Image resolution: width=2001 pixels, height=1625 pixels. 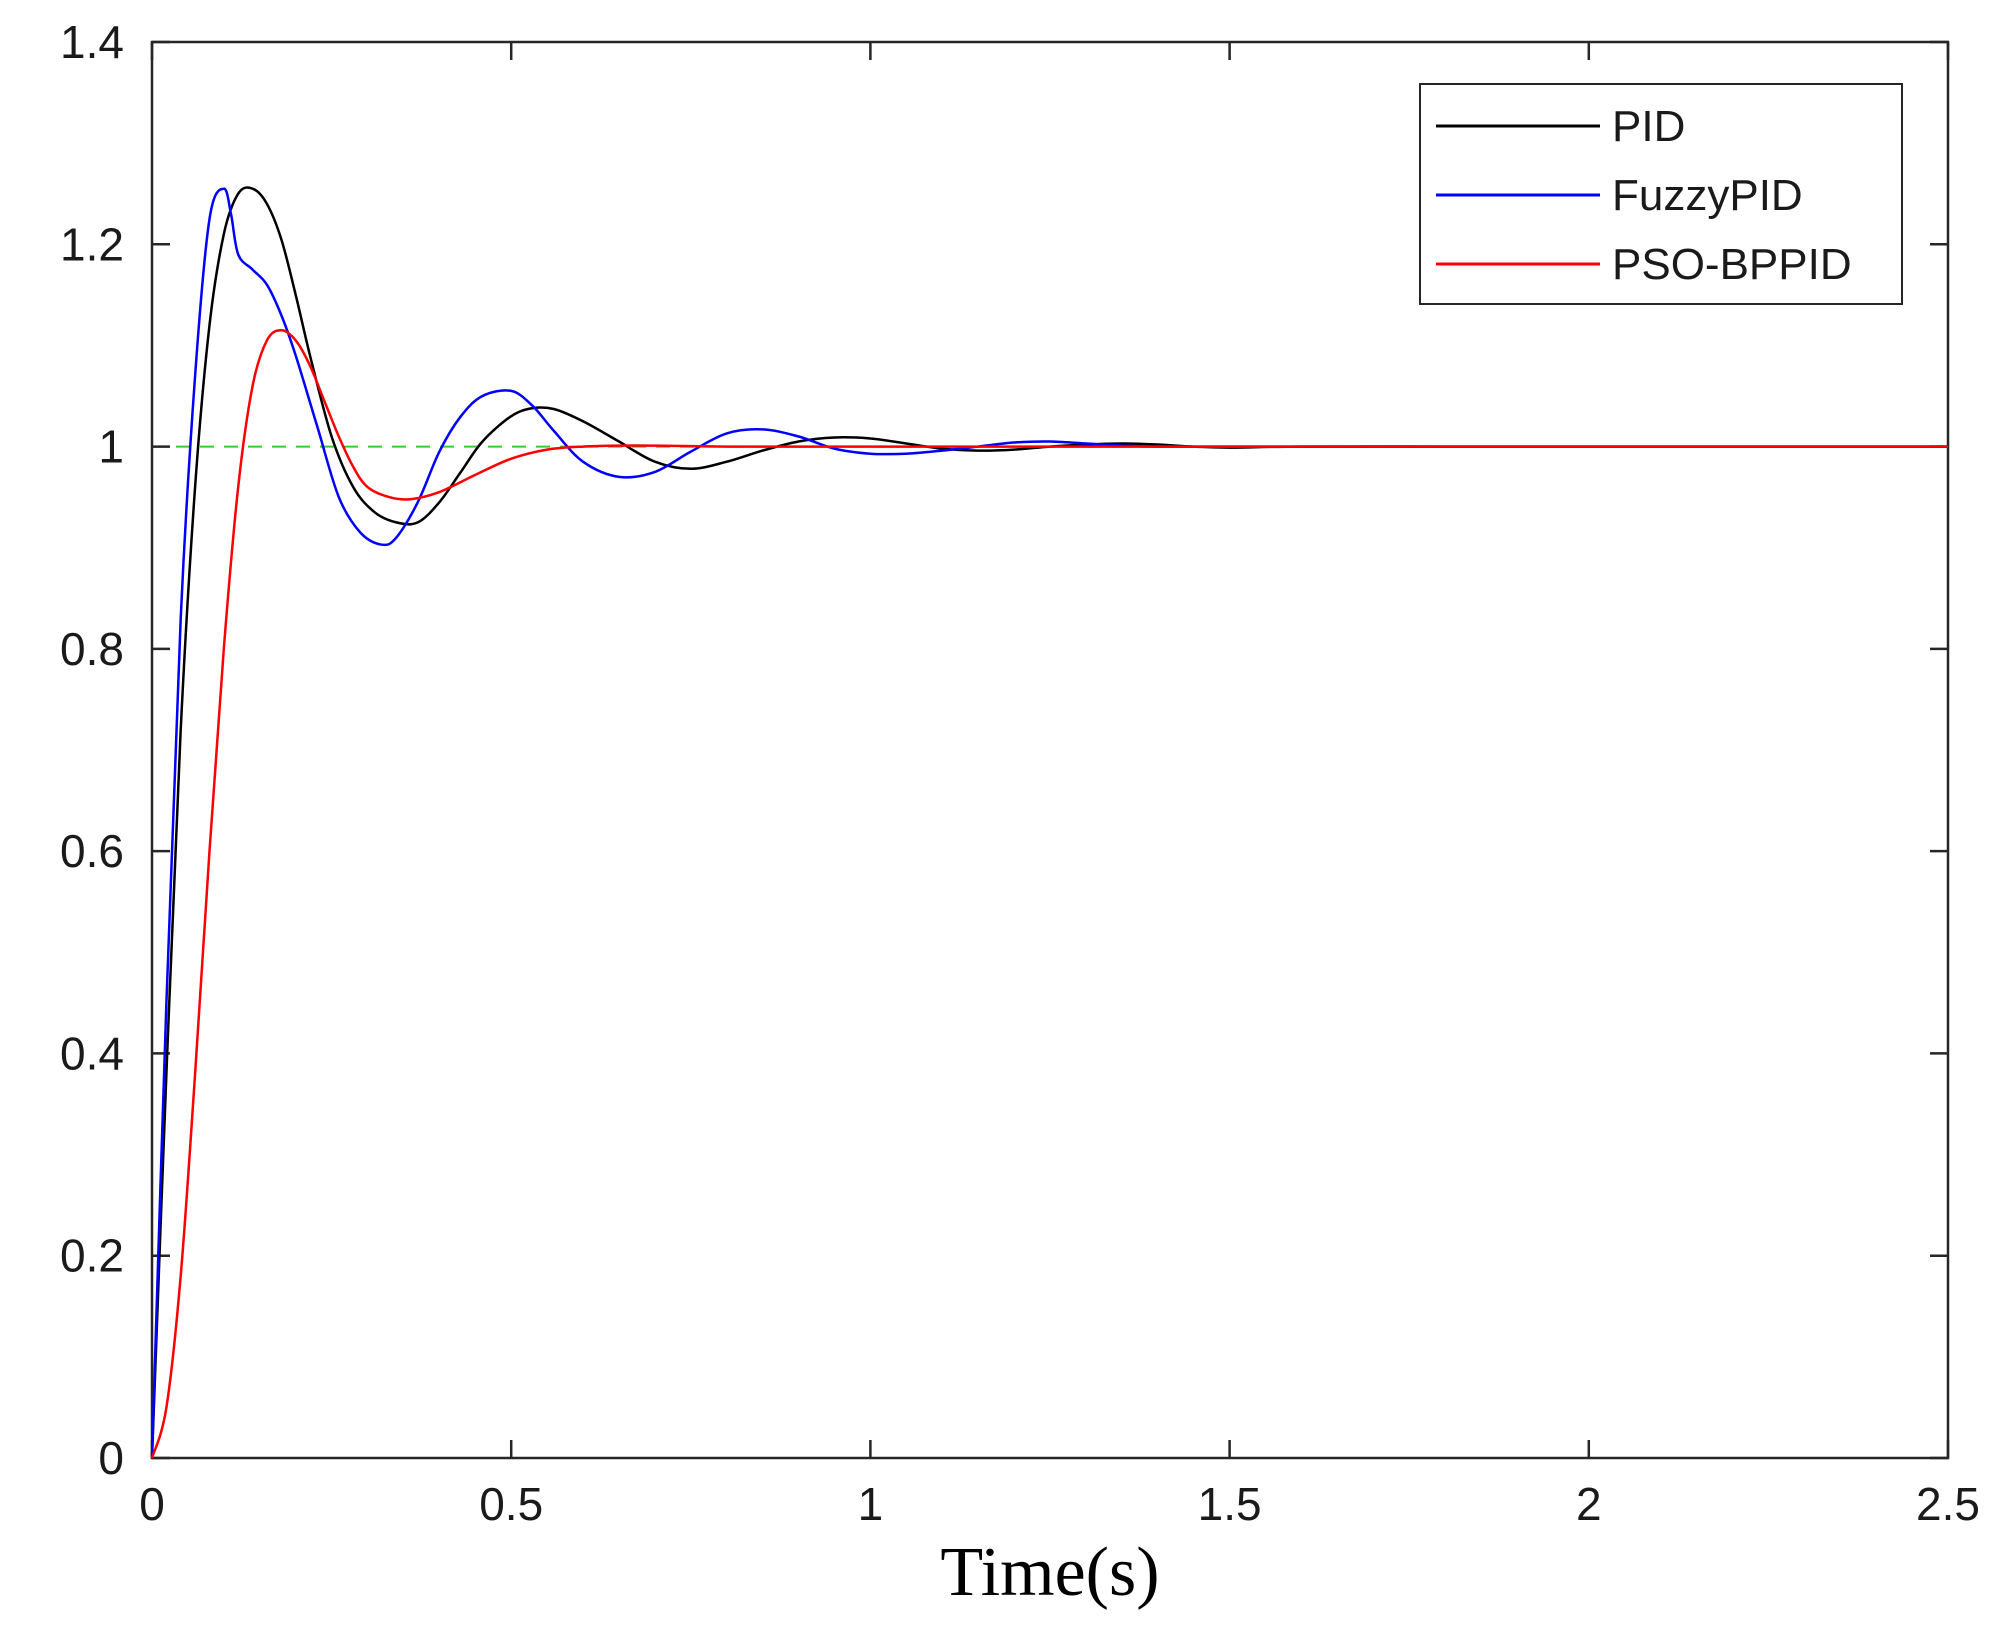 What do you see at coordinates (111, 447) in the screenshot?
I see `y-tick-label: 1` at bounding box center [111, 447].